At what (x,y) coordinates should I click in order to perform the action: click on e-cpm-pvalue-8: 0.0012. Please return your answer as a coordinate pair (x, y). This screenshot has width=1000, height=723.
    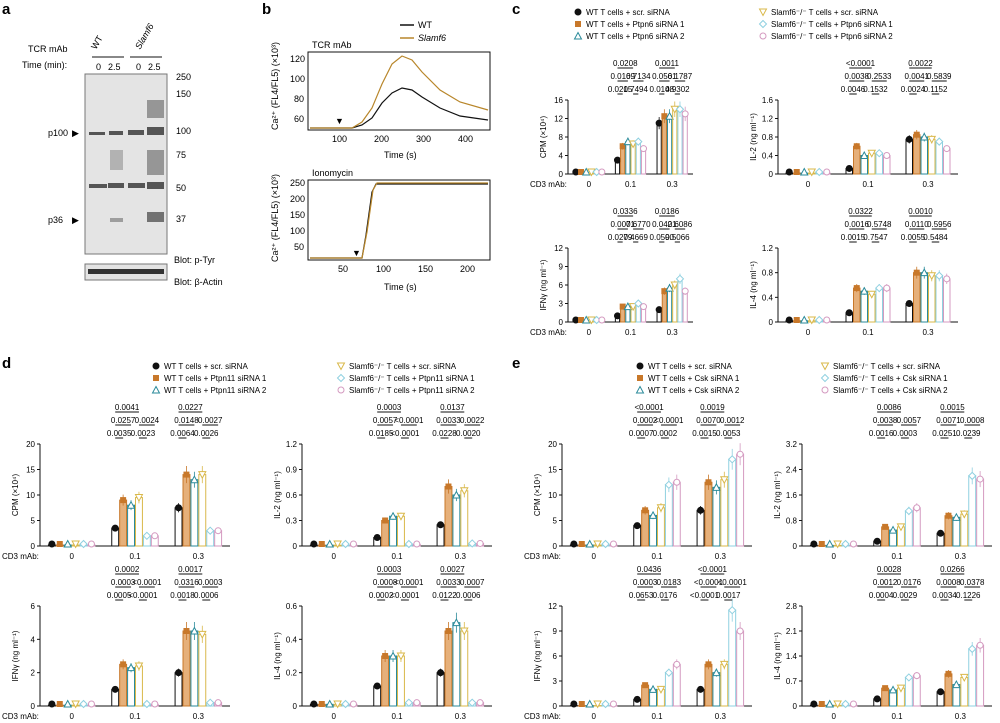
    Looking at the image, I should click on (732, 420).